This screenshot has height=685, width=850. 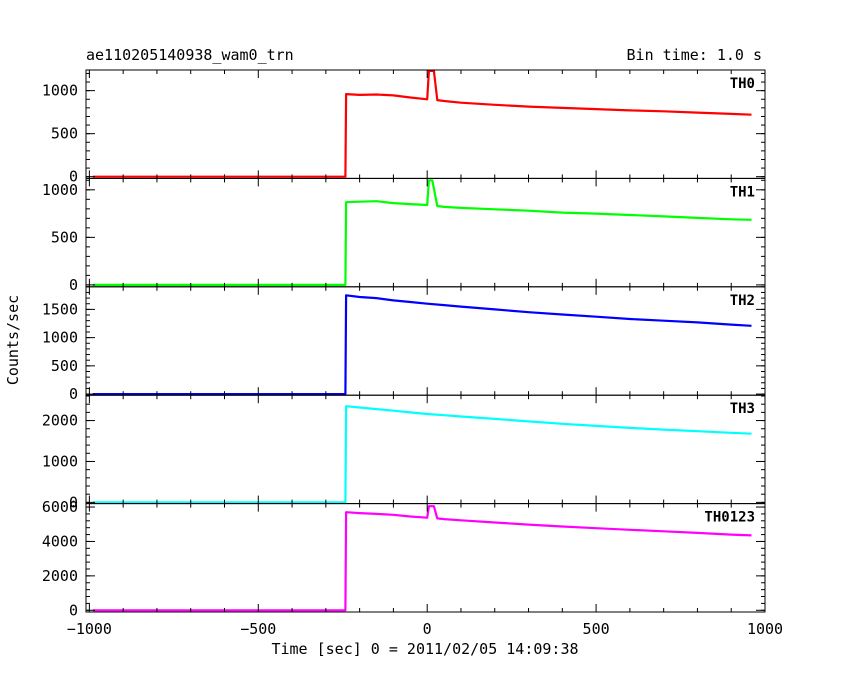 What do you see at coordinates (258, 629) in the screenshot?
I see `x-tick-label: −500` at bounding box center [258, 629].